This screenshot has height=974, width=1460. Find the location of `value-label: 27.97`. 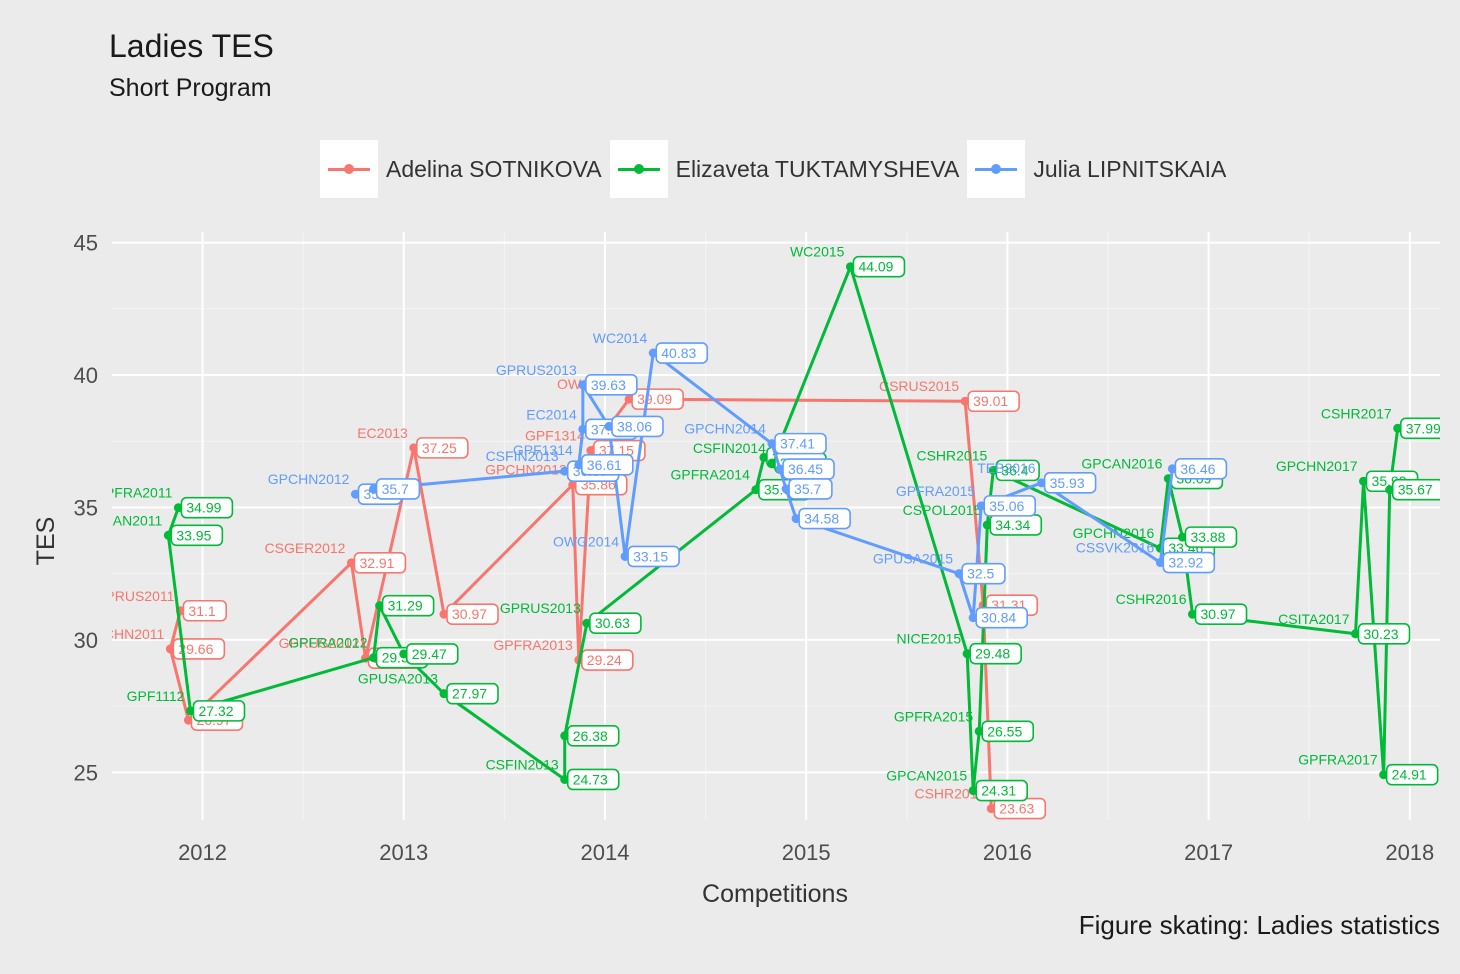

value-label: 27.97 is located at coordinates (469, 694).